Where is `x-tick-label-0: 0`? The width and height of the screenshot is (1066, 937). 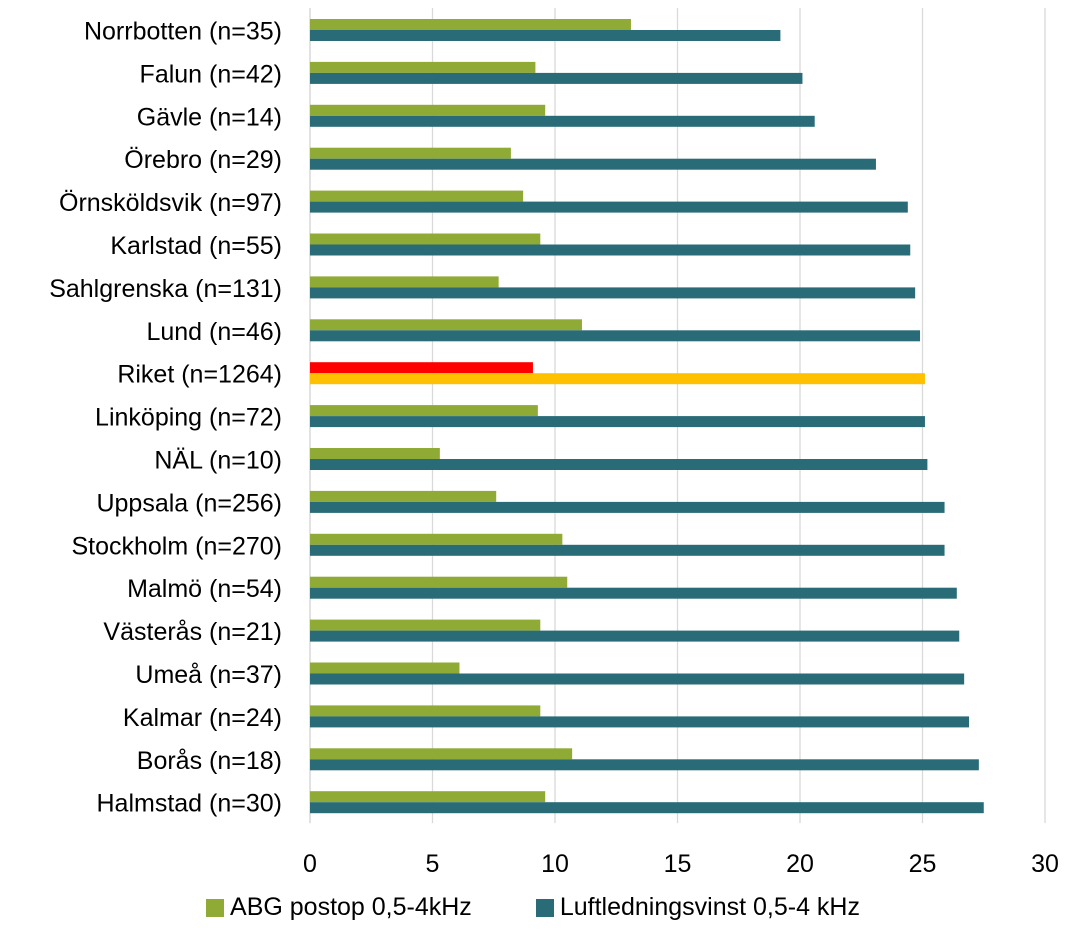
x-tick-label-0: 0 is located at coordinates (310, 864).